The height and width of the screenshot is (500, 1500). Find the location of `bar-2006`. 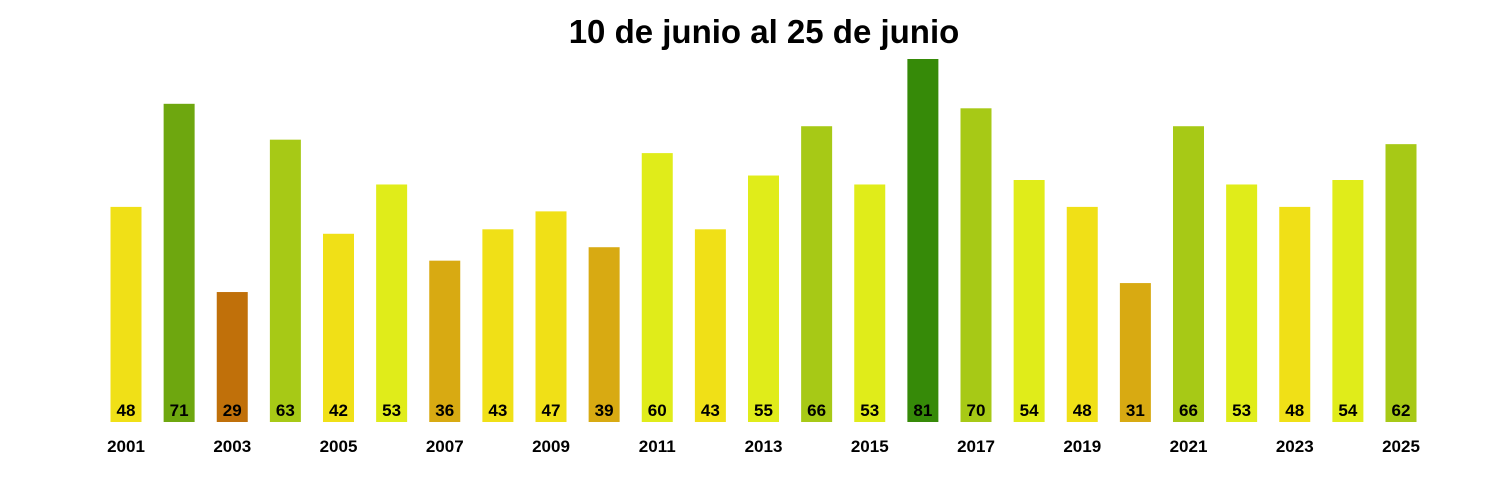

bar-2006 is located at coordinates (392, 303).